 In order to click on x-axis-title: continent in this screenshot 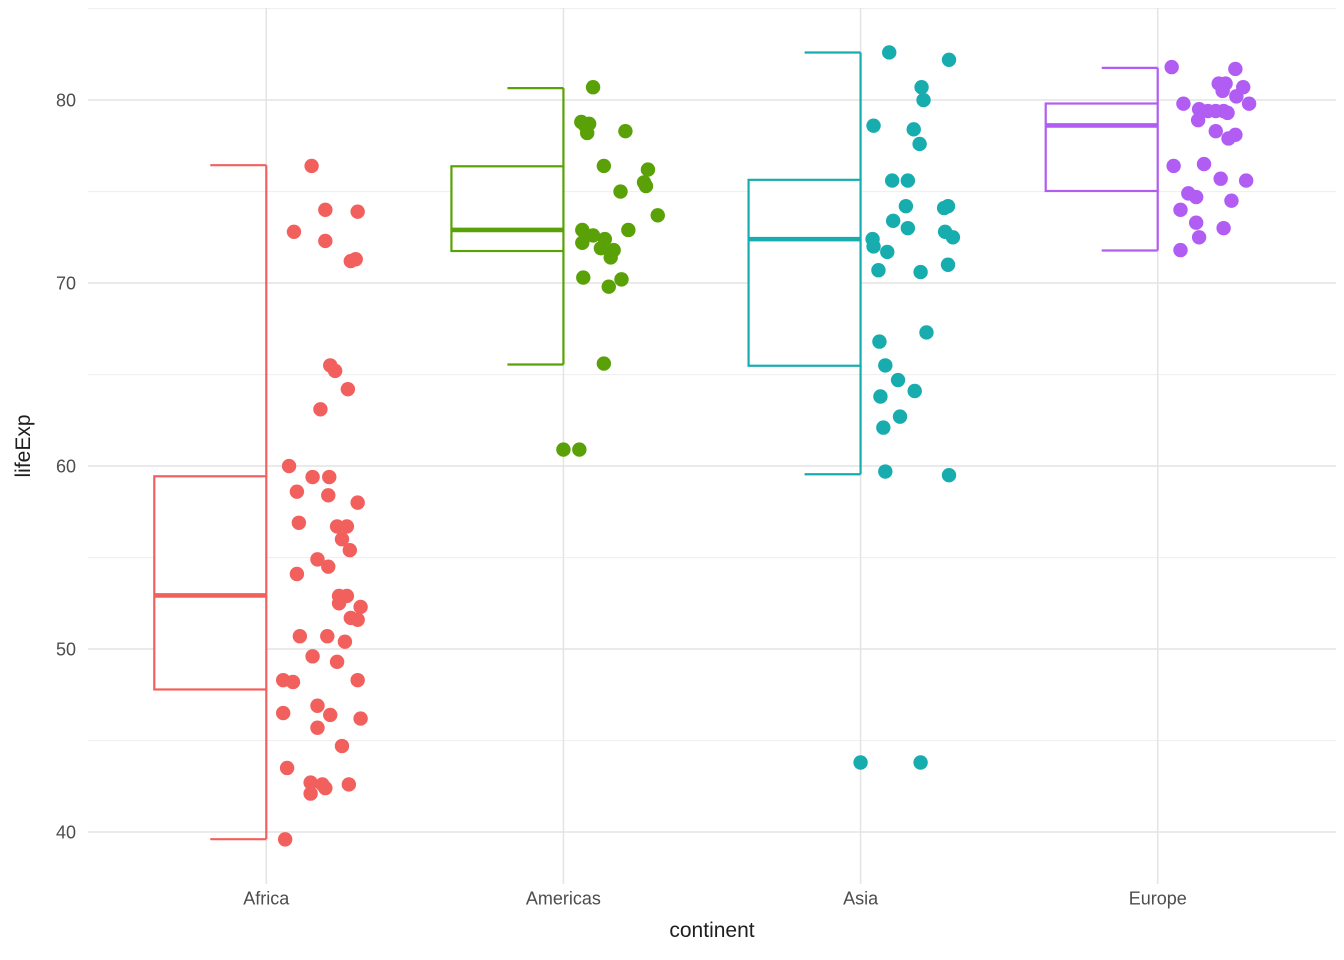, I will do `click(712, 930)`.